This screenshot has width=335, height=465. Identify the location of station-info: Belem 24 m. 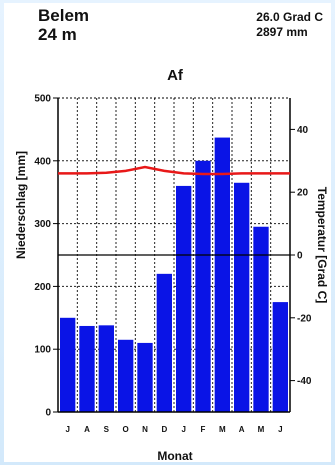
(63, 25).